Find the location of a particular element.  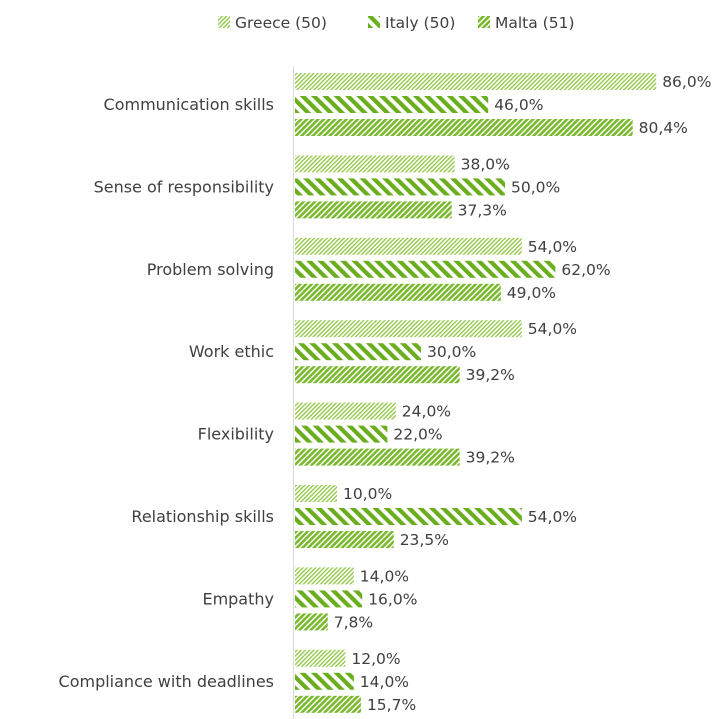

data-label-greece: 12,0% is located at coordinates (375, 659).